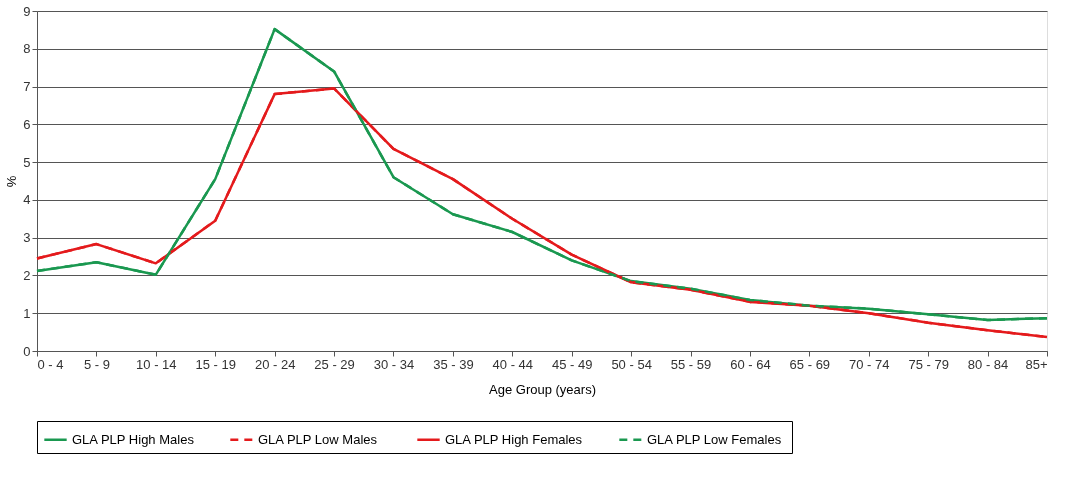 This screenshot has height=488, width=1088. I want to click on y-tick-label: 7, so click(27, 87).